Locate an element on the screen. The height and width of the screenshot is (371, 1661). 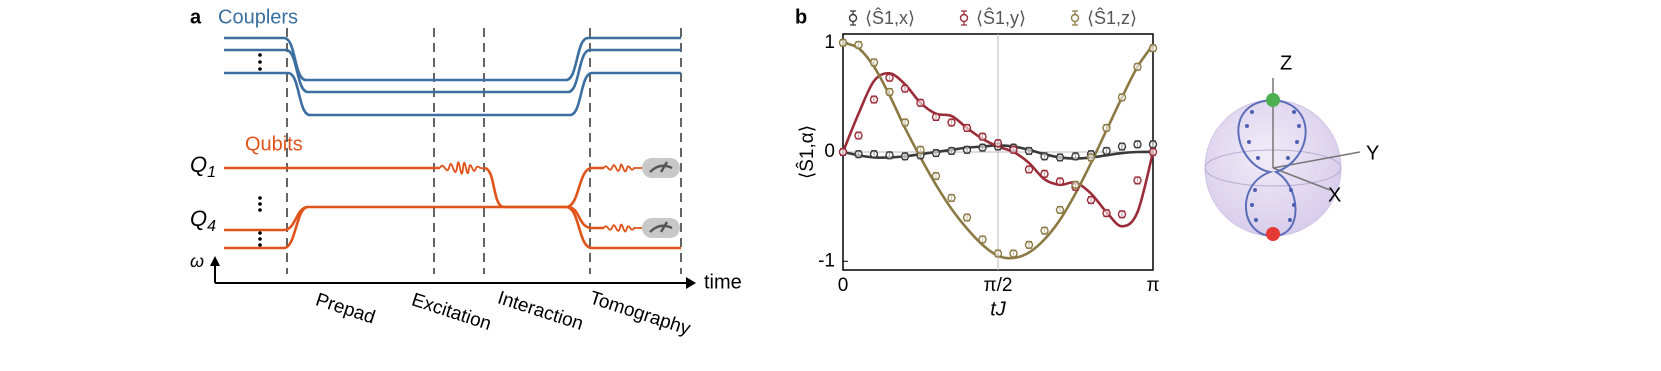
qubit-subscript: 4 is located at coordinates (211, 226).